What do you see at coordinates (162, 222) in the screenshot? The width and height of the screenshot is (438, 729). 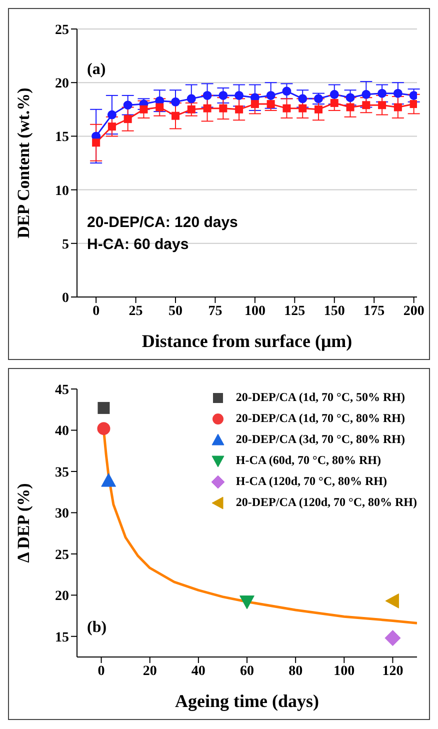 I see `annotation: 20-DEP/CA: 120 days` at bounding box center [162, 222].